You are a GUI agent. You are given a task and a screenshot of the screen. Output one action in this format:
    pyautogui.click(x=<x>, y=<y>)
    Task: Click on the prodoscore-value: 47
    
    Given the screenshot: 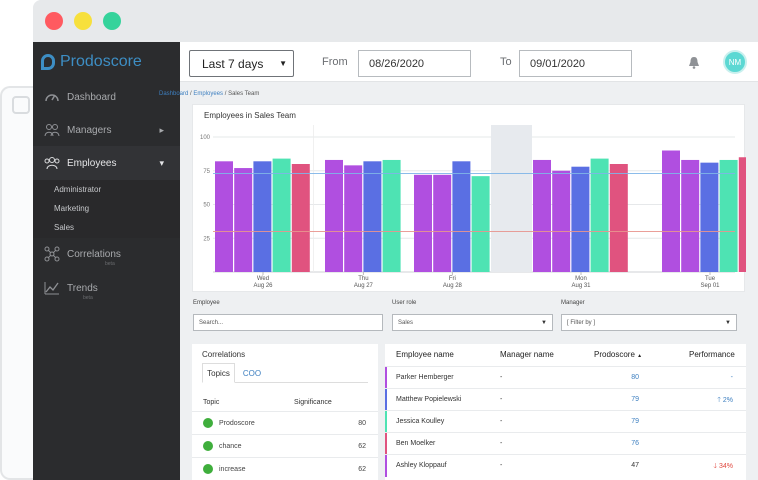 What is the action you would take?
    pyautogui.click(x=635, y=465)
    